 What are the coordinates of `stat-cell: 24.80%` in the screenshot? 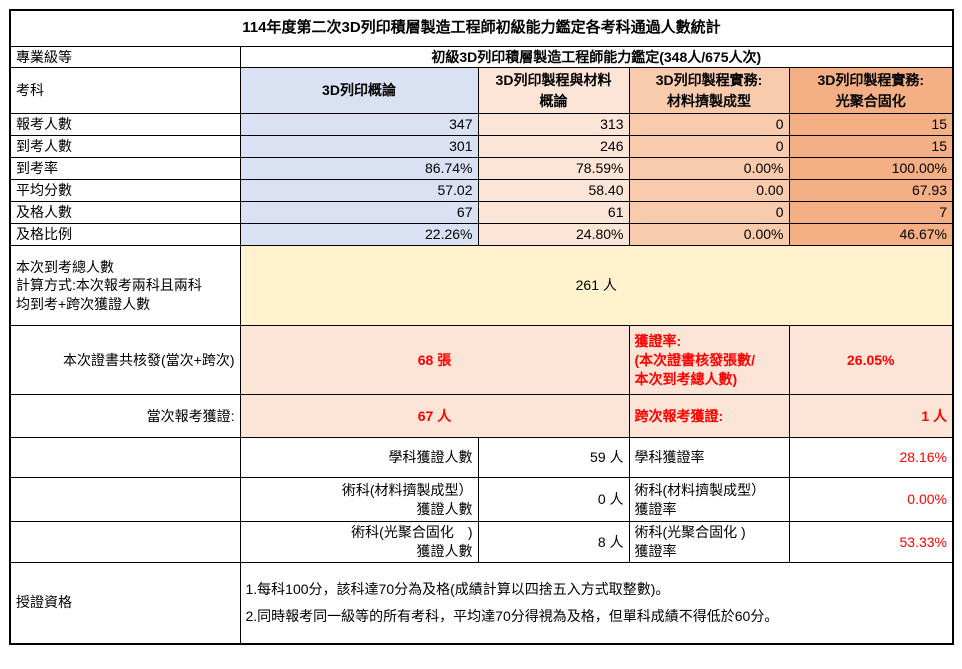 It's located at (553, 235).